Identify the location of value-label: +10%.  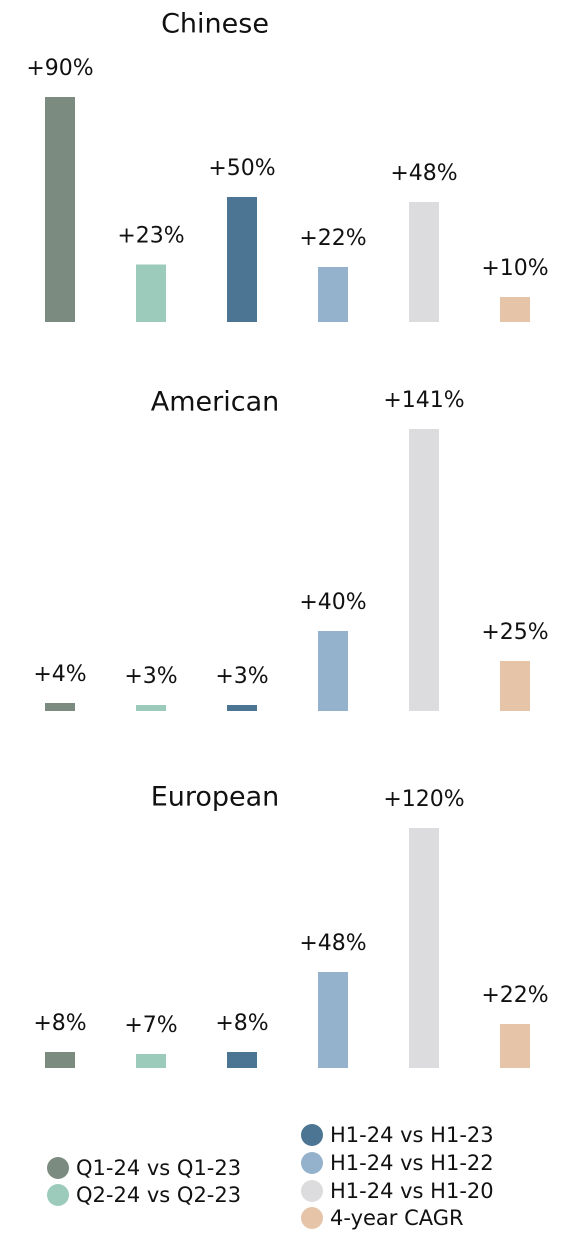
(514, 268).